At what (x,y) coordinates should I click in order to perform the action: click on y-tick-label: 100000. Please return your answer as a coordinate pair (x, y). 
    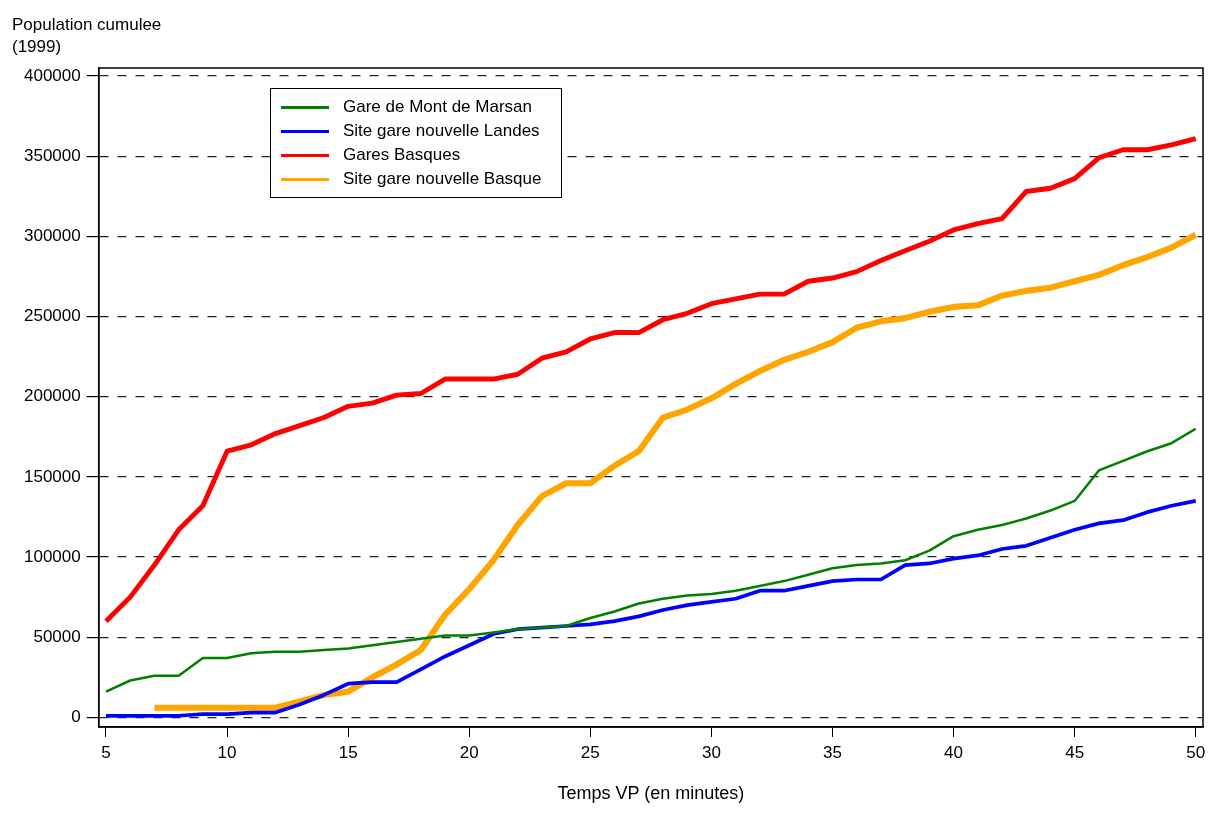
    Looking at the image, I should click on (52, 556).